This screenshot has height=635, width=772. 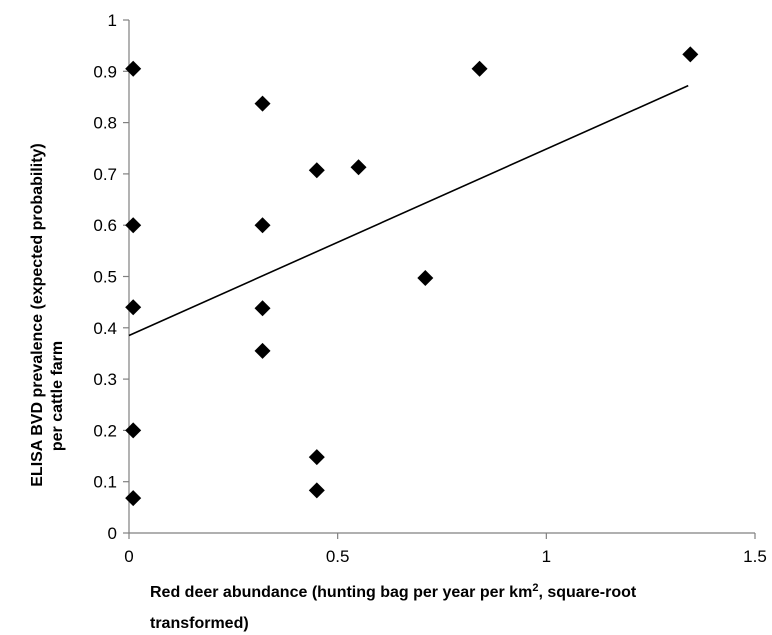 I want to click on y-axis-title-line2: per cattle farm, so click(x=57, y=396).